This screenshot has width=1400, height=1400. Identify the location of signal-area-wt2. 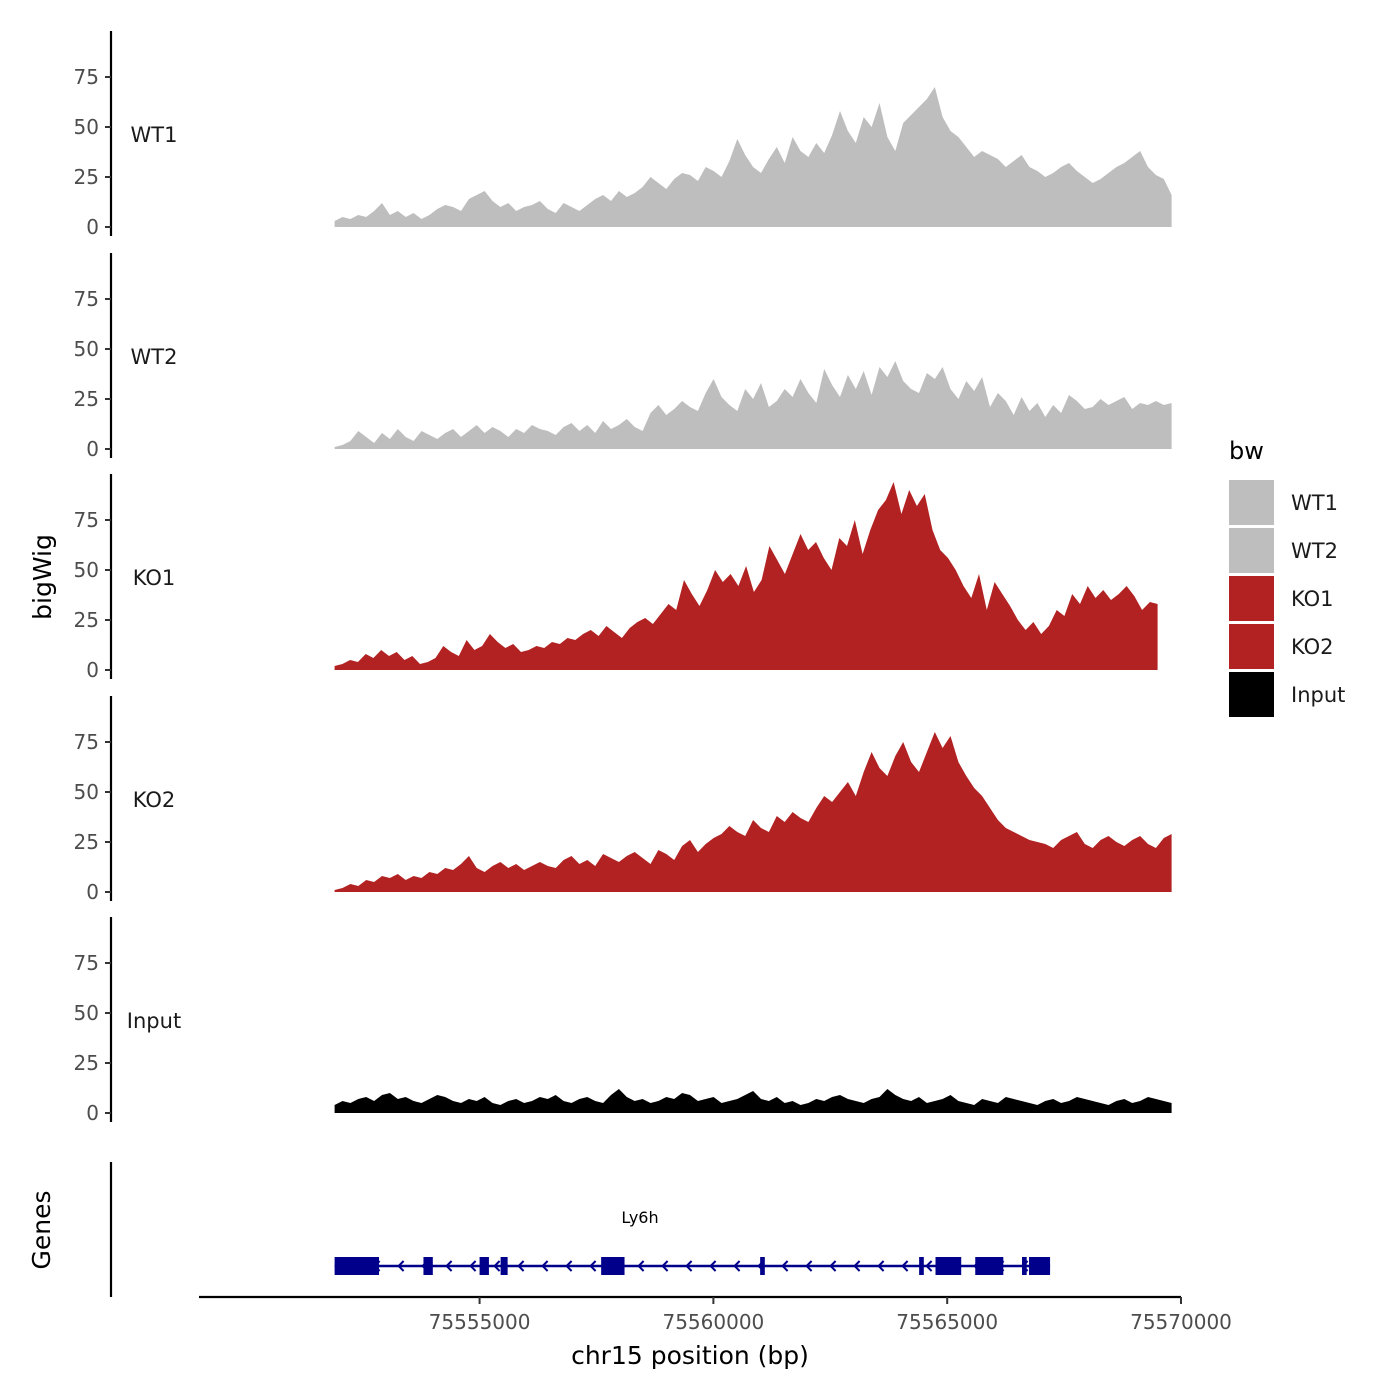
(753, 405).